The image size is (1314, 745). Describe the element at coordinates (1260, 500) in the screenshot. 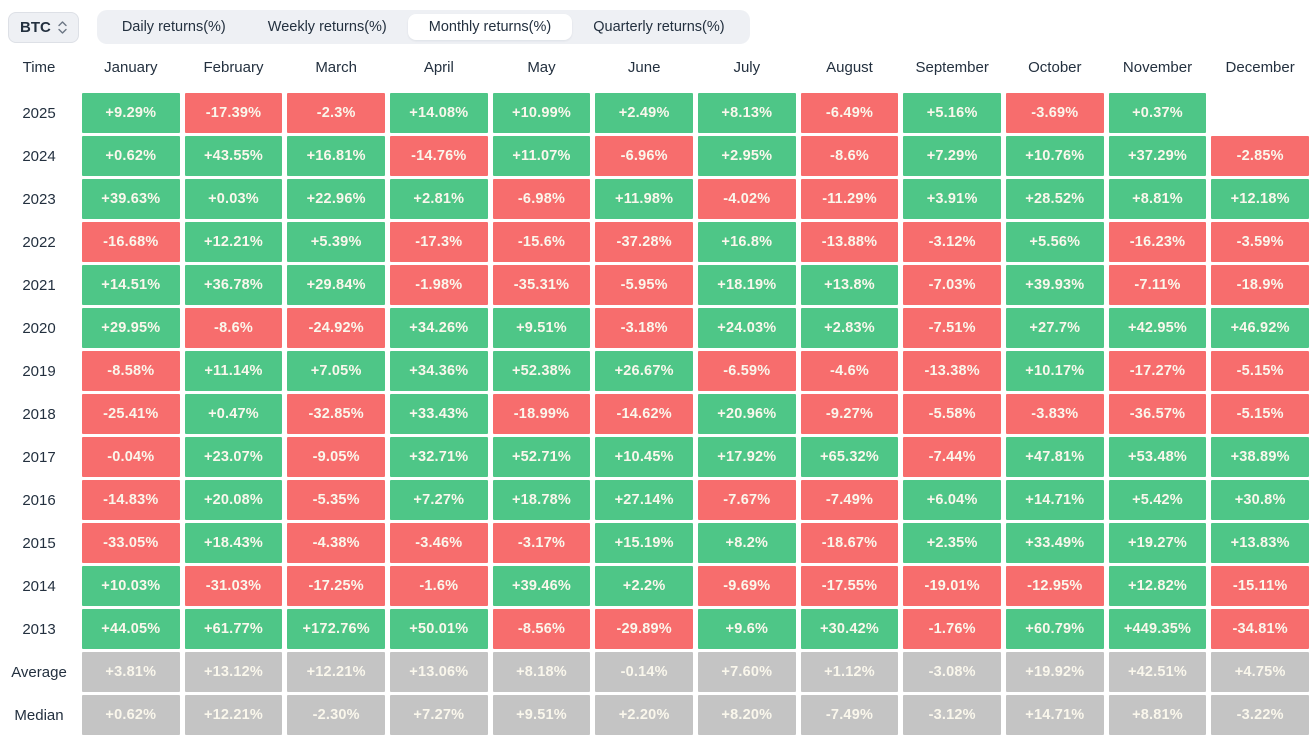

I see `return-cell: +30.8%` at that location.